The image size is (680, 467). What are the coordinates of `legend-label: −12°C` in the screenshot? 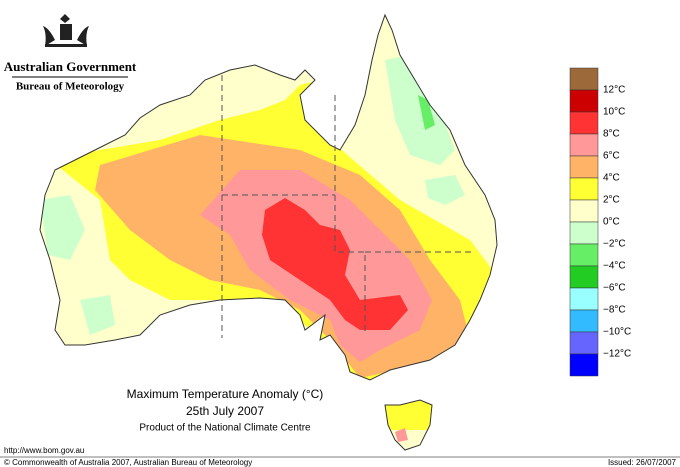 It's located at (617, 354).